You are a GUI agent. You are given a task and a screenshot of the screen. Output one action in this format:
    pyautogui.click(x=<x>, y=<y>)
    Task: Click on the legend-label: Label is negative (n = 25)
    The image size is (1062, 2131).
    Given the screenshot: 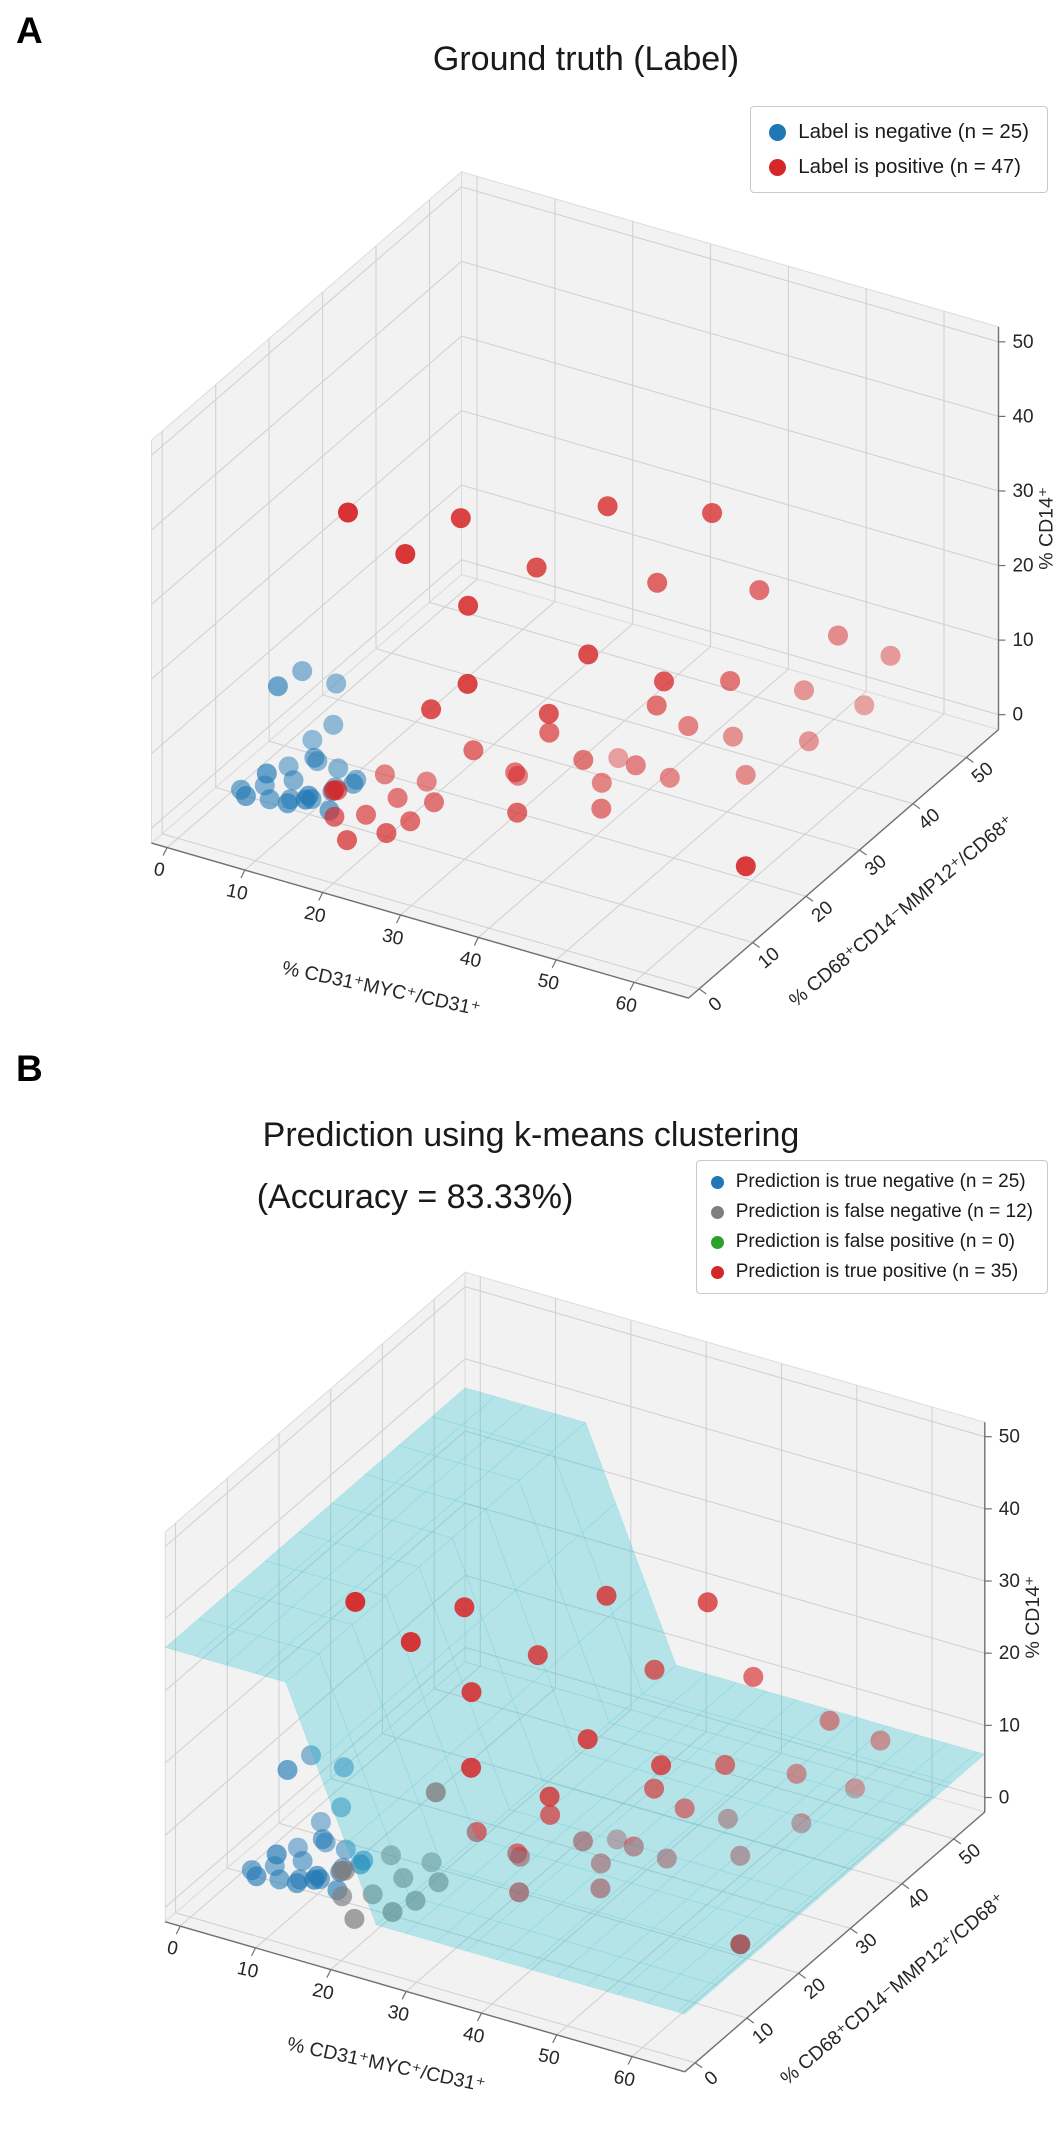 What is the action you would take?
    pyautogui.click(x=913, y=131)
    